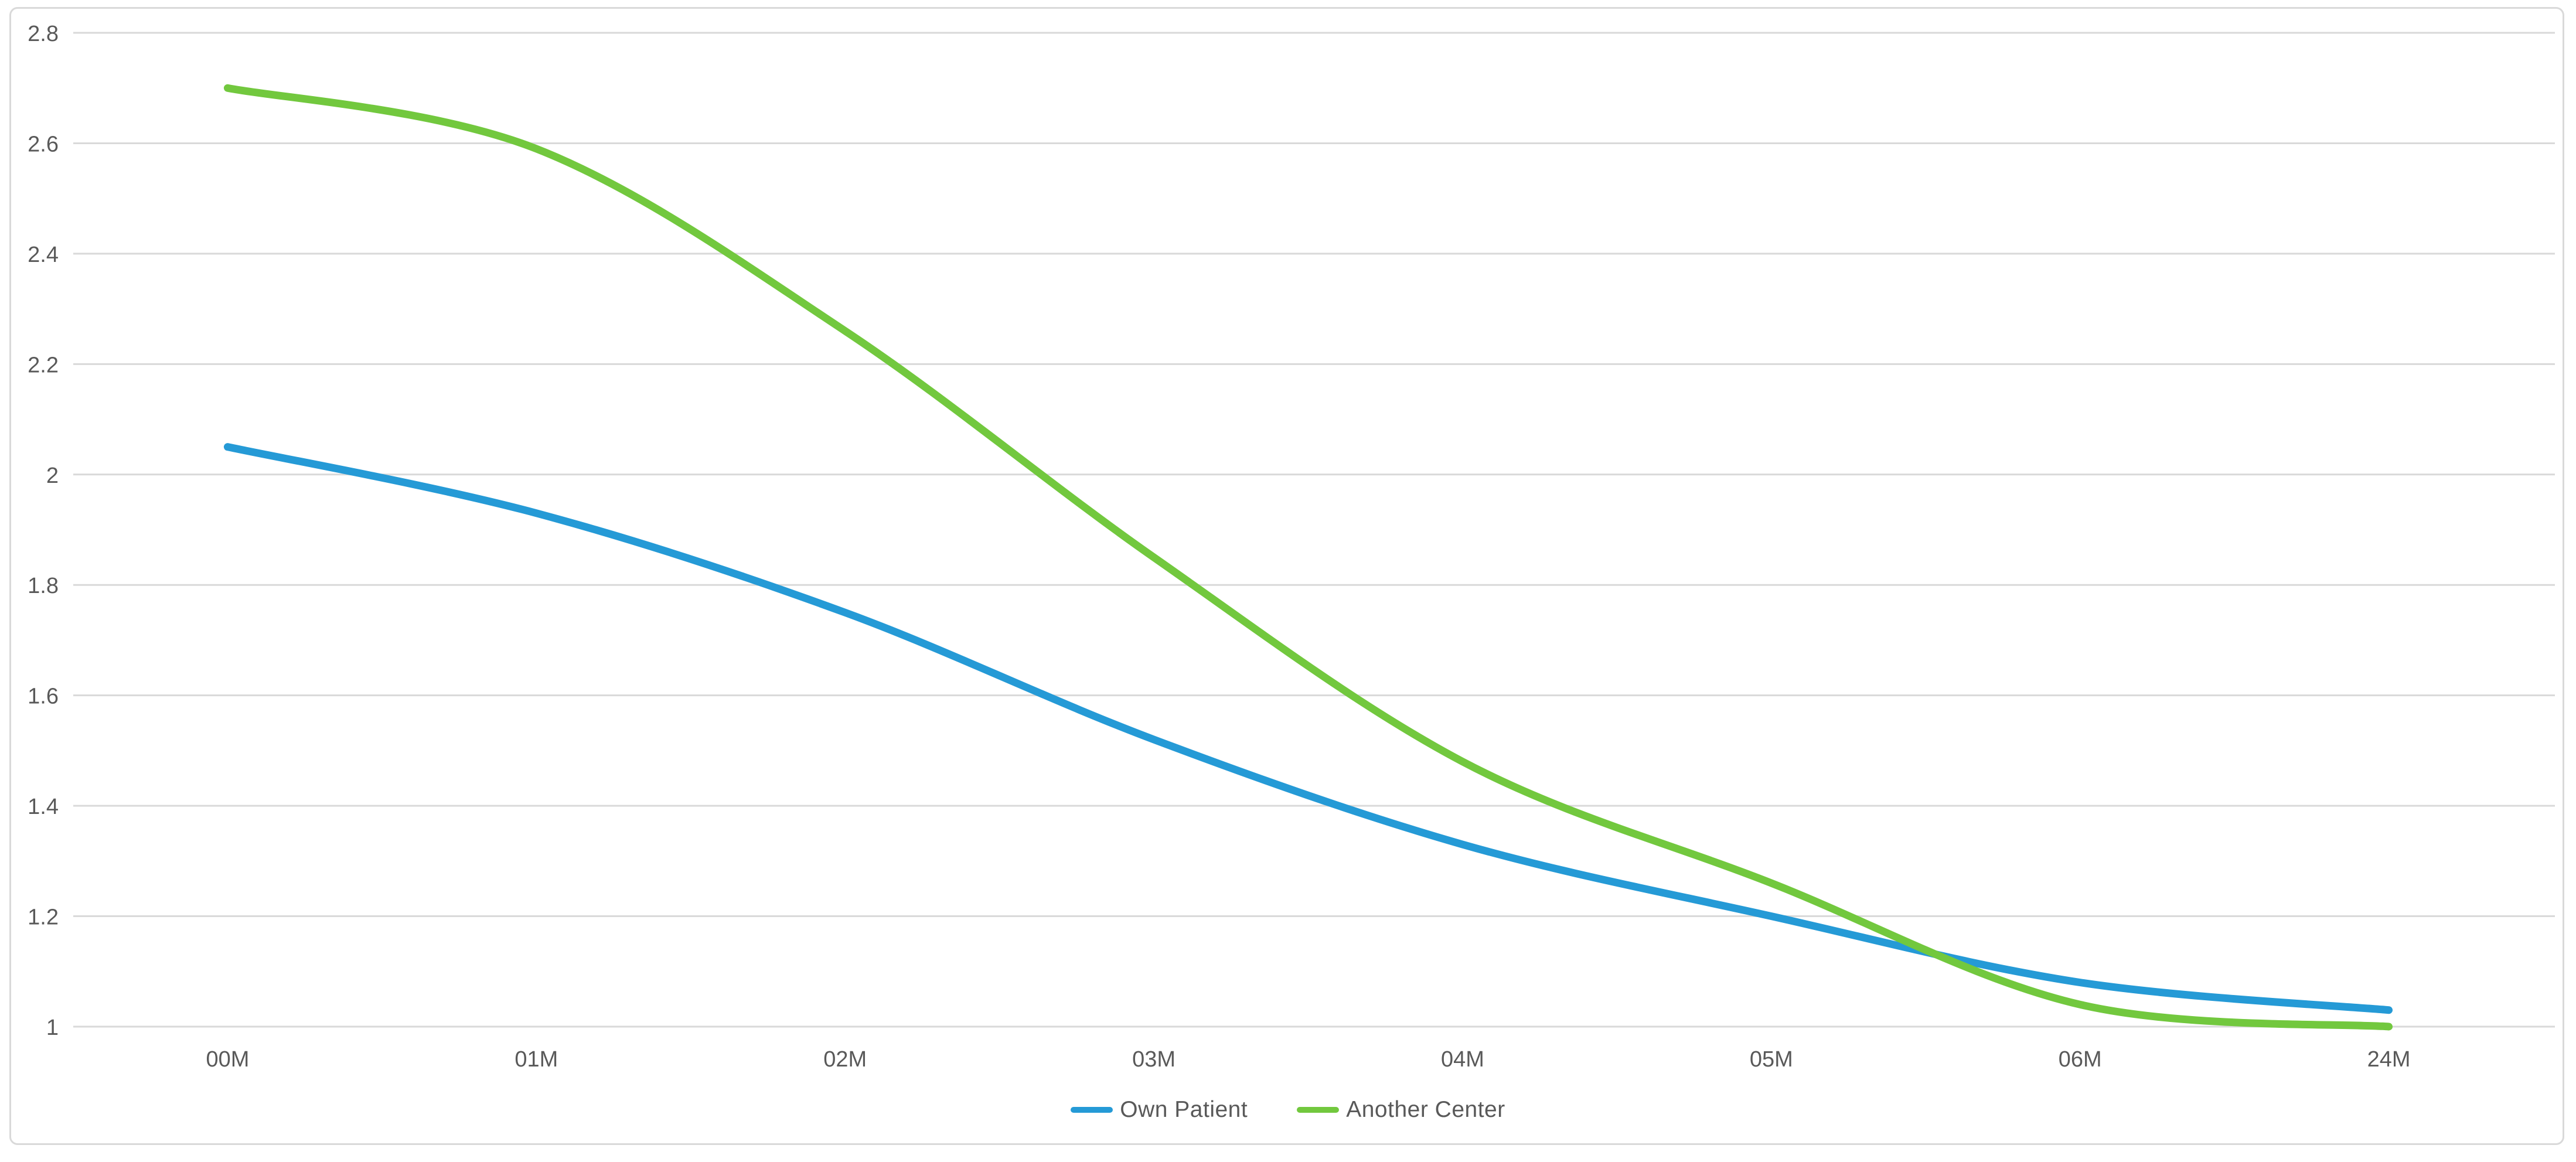 Image resolution: width=2576 pixels, height=1162 pixels. What do you see at coordinates (227, 1059) in the screenshot?
I see `x-axis-tick-label: 00M` at bounding box center [227, 1059].